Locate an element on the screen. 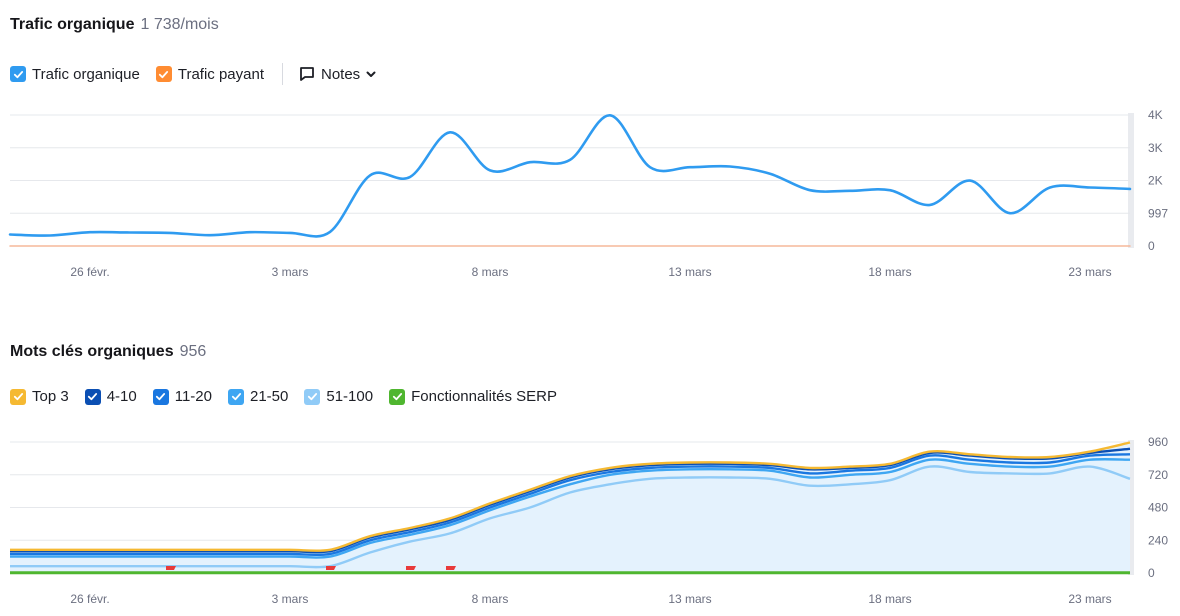  traffic-legend: Trafic organique Trafic payant Notes is located at coordinates (193, 74).